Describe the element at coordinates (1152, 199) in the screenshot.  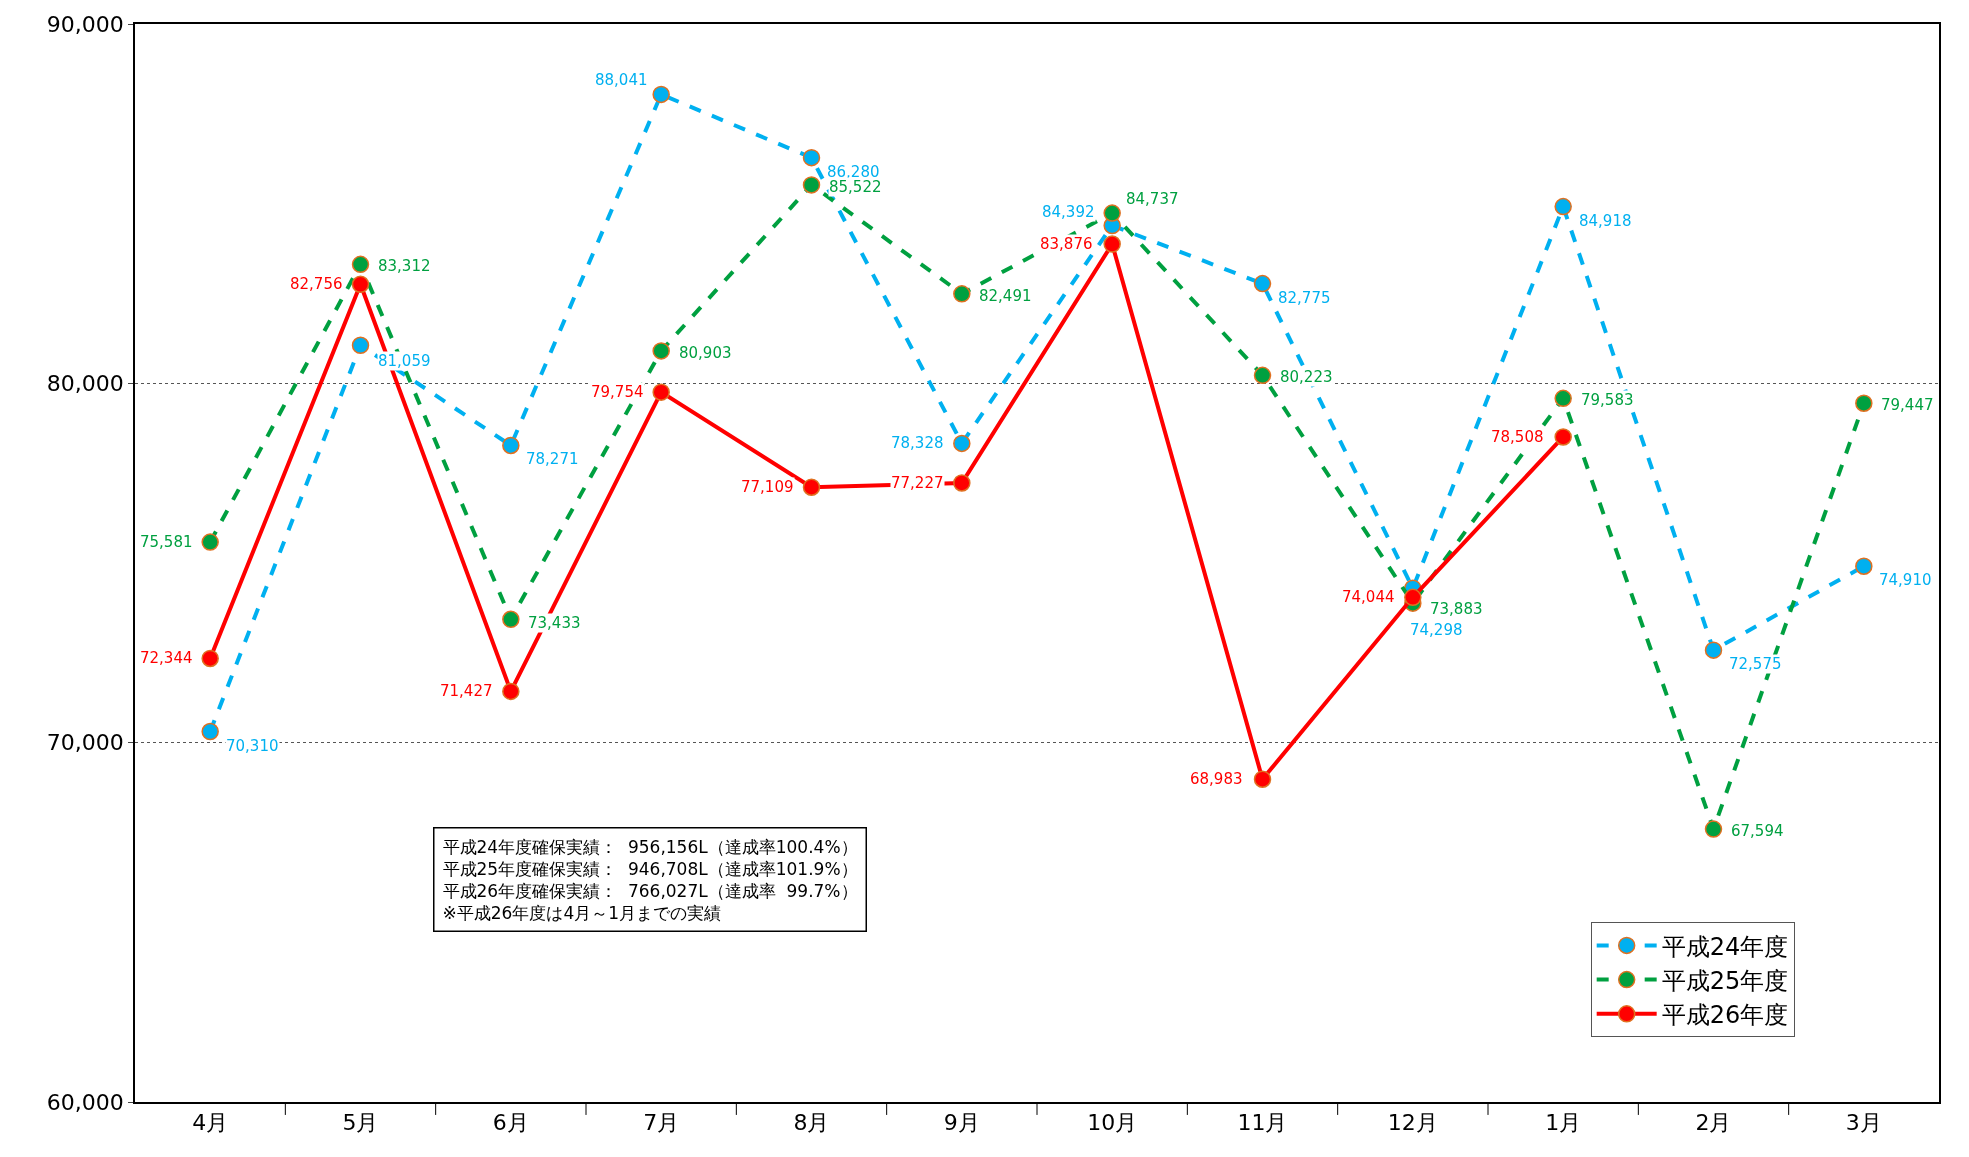
I see `data-label: 84,737` at that location.